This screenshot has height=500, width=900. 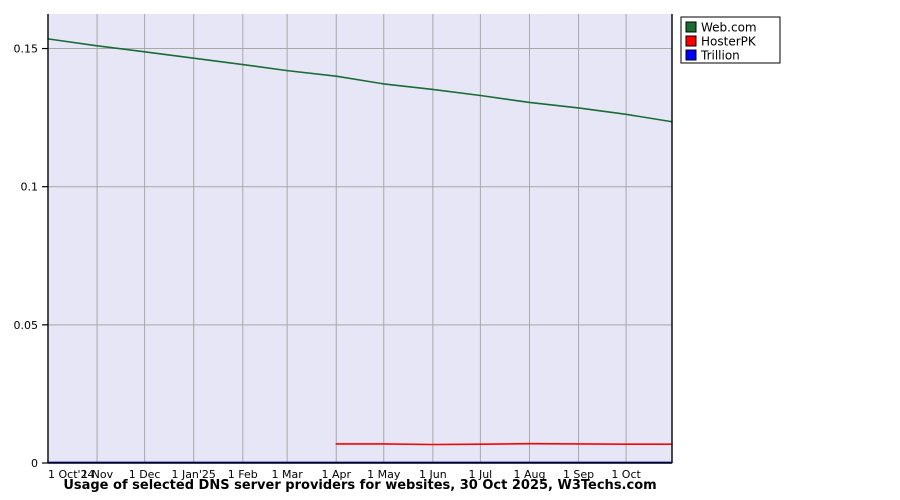 What do you see at coordinates (30, 187) in the screenshot?
I see `y-tick-label: 0.1` at bounding box center [30, 187].